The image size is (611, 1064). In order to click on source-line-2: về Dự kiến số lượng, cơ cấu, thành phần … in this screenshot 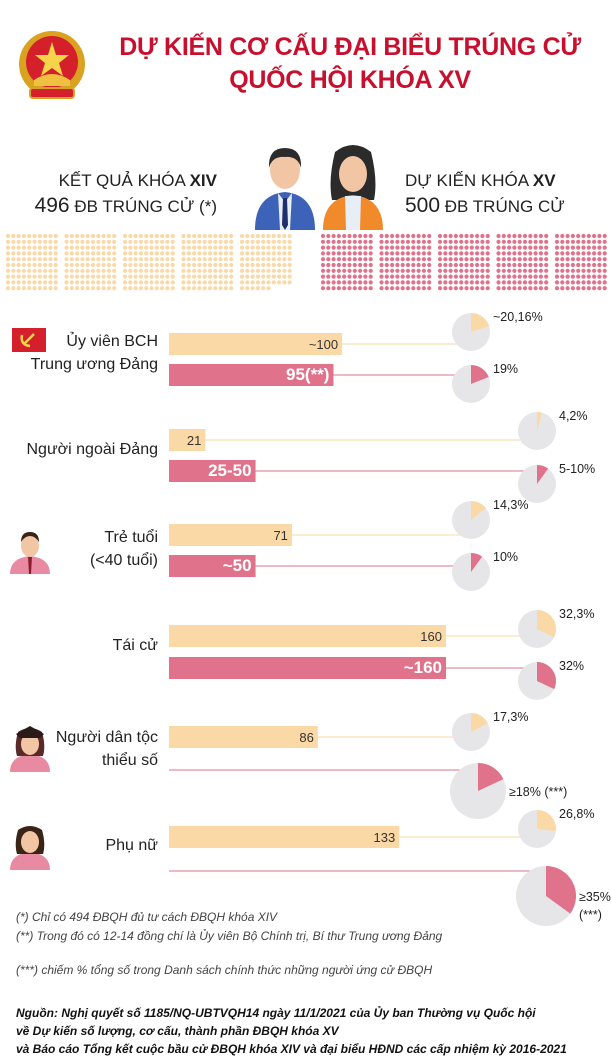, I will do `click(177, 1031)`.